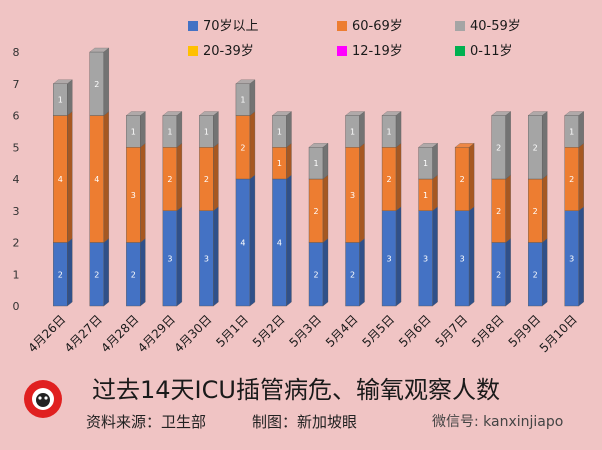  I want to click on legend-label: 12-19岁, so click(377, 51).